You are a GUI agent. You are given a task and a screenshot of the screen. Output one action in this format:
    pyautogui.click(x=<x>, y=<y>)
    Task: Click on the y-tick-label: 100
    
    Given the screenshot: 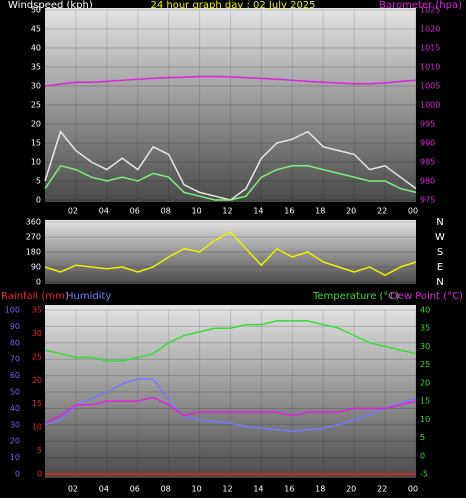 What is the action you would take?
    pyautogui.click(x=12, y=310)
    